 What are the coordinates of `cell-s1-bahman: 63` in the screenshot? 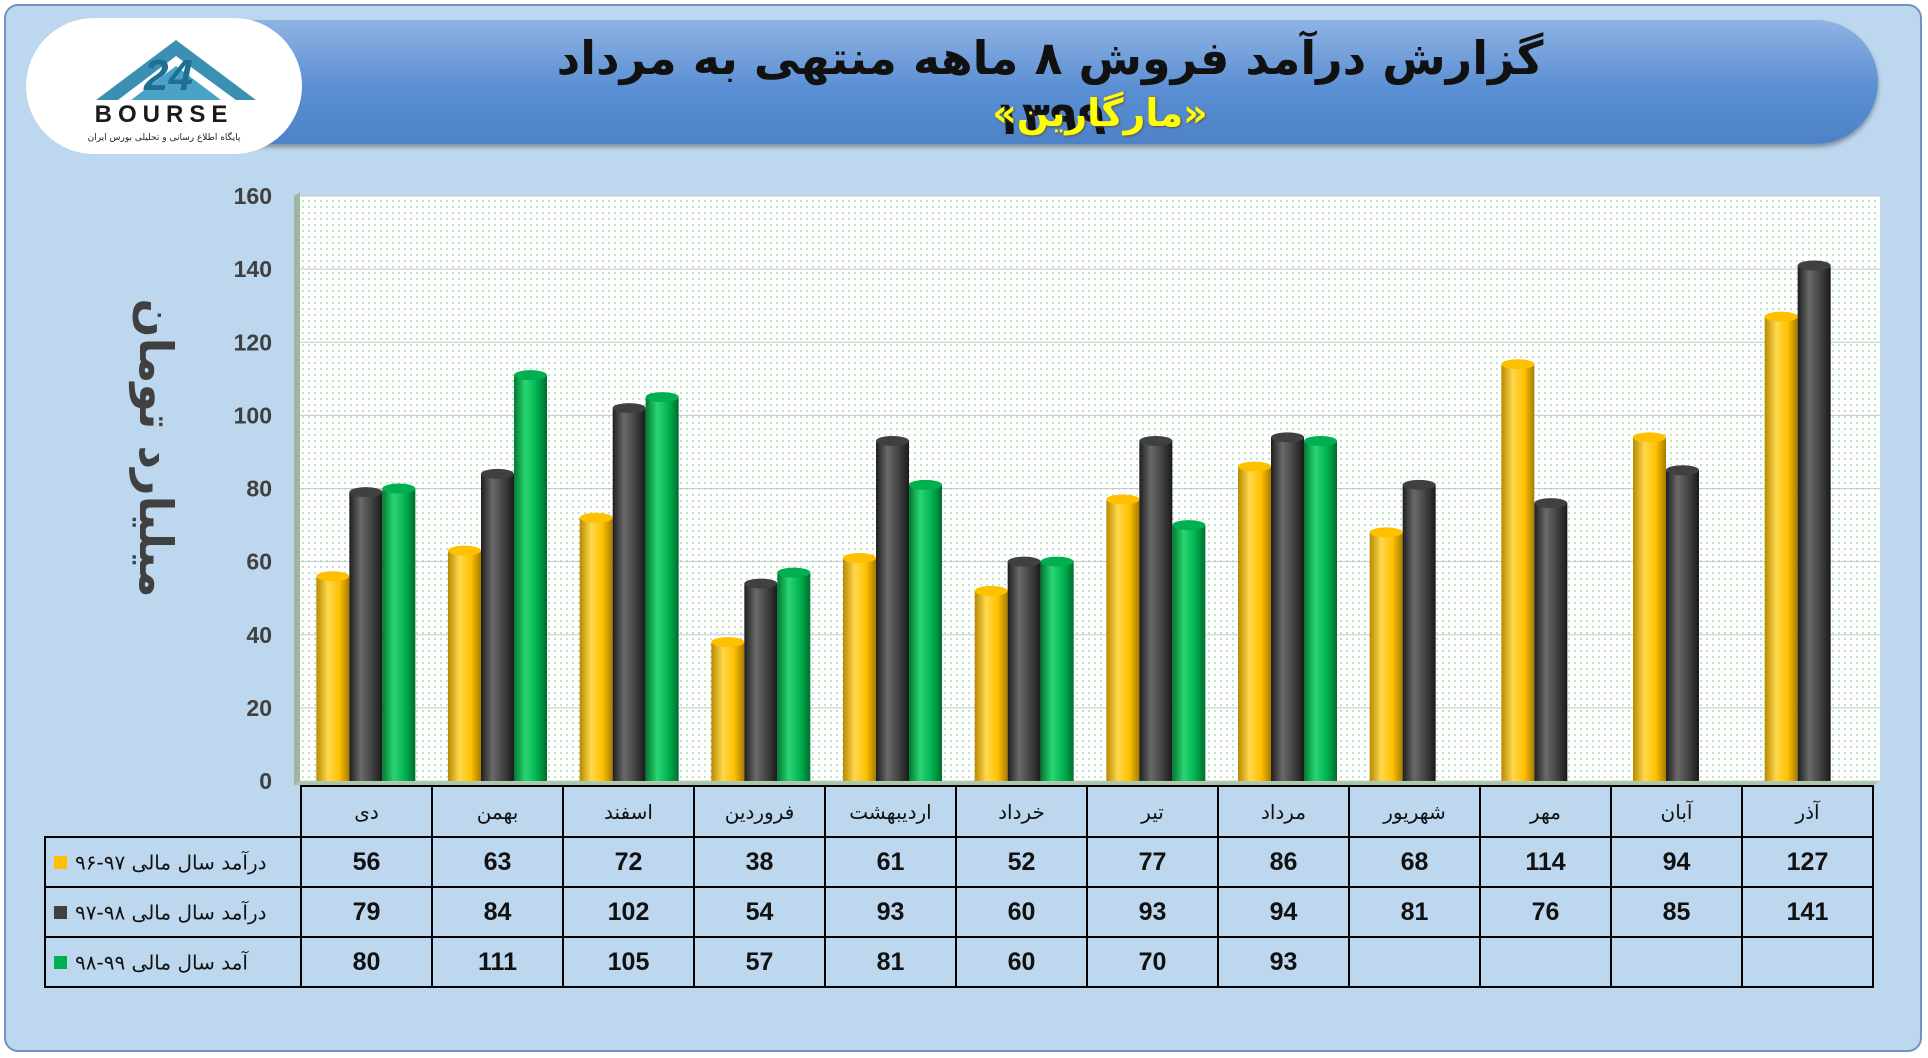 It's located at (497, 862).